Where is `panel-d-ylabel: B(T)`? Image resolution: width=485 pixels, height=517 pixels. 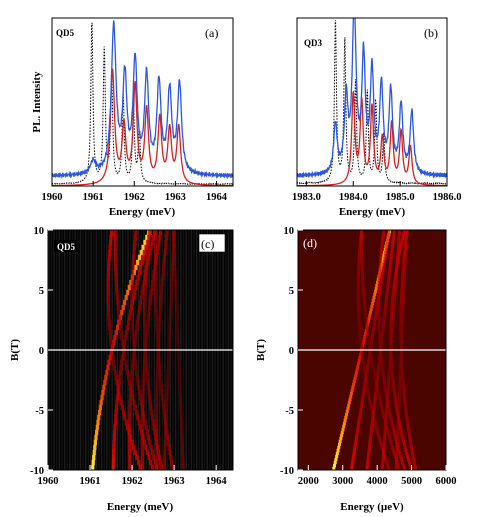 panel-d-ylabel: B(T) is located at coordinates (261, 350).